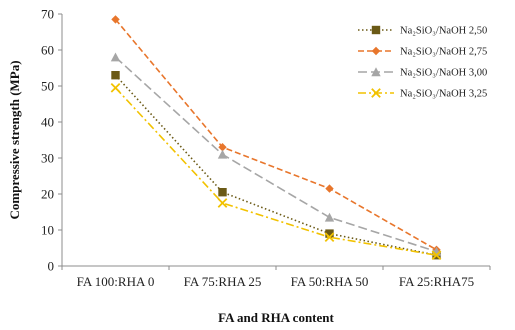  What do you see at coordinates (14, 139) in the screenshot?
I see `y-axis-title: Compressive strength (MPa)` at bounding box center [14, 139].